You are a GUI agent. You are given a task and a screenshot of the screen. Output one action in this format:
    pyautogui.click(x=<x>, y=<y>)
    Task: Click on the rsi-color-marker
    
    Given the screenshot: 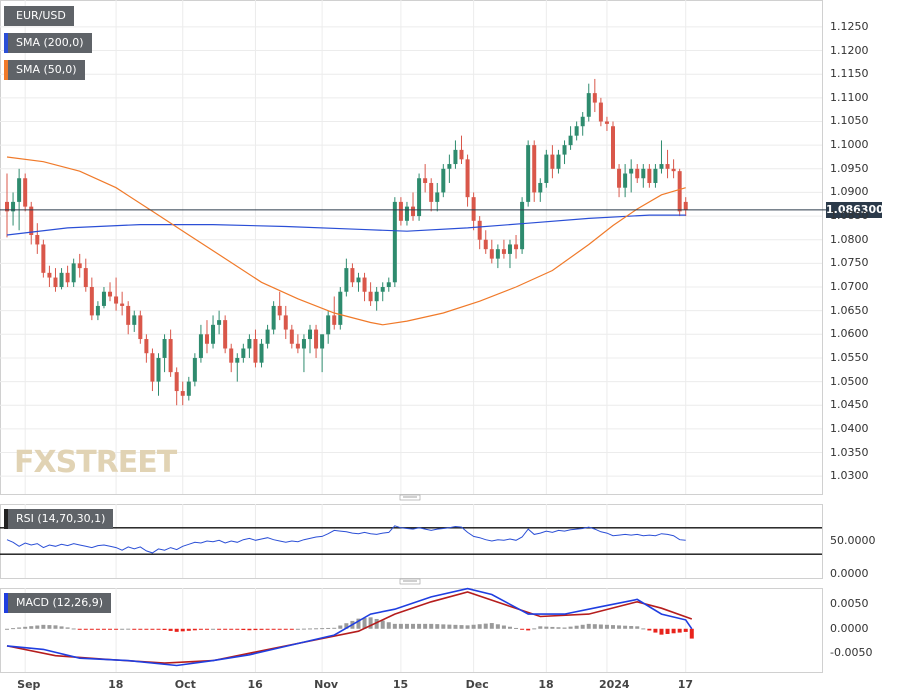 What is the action you would take?
    pyautogui.click(x=6, y=519)
    